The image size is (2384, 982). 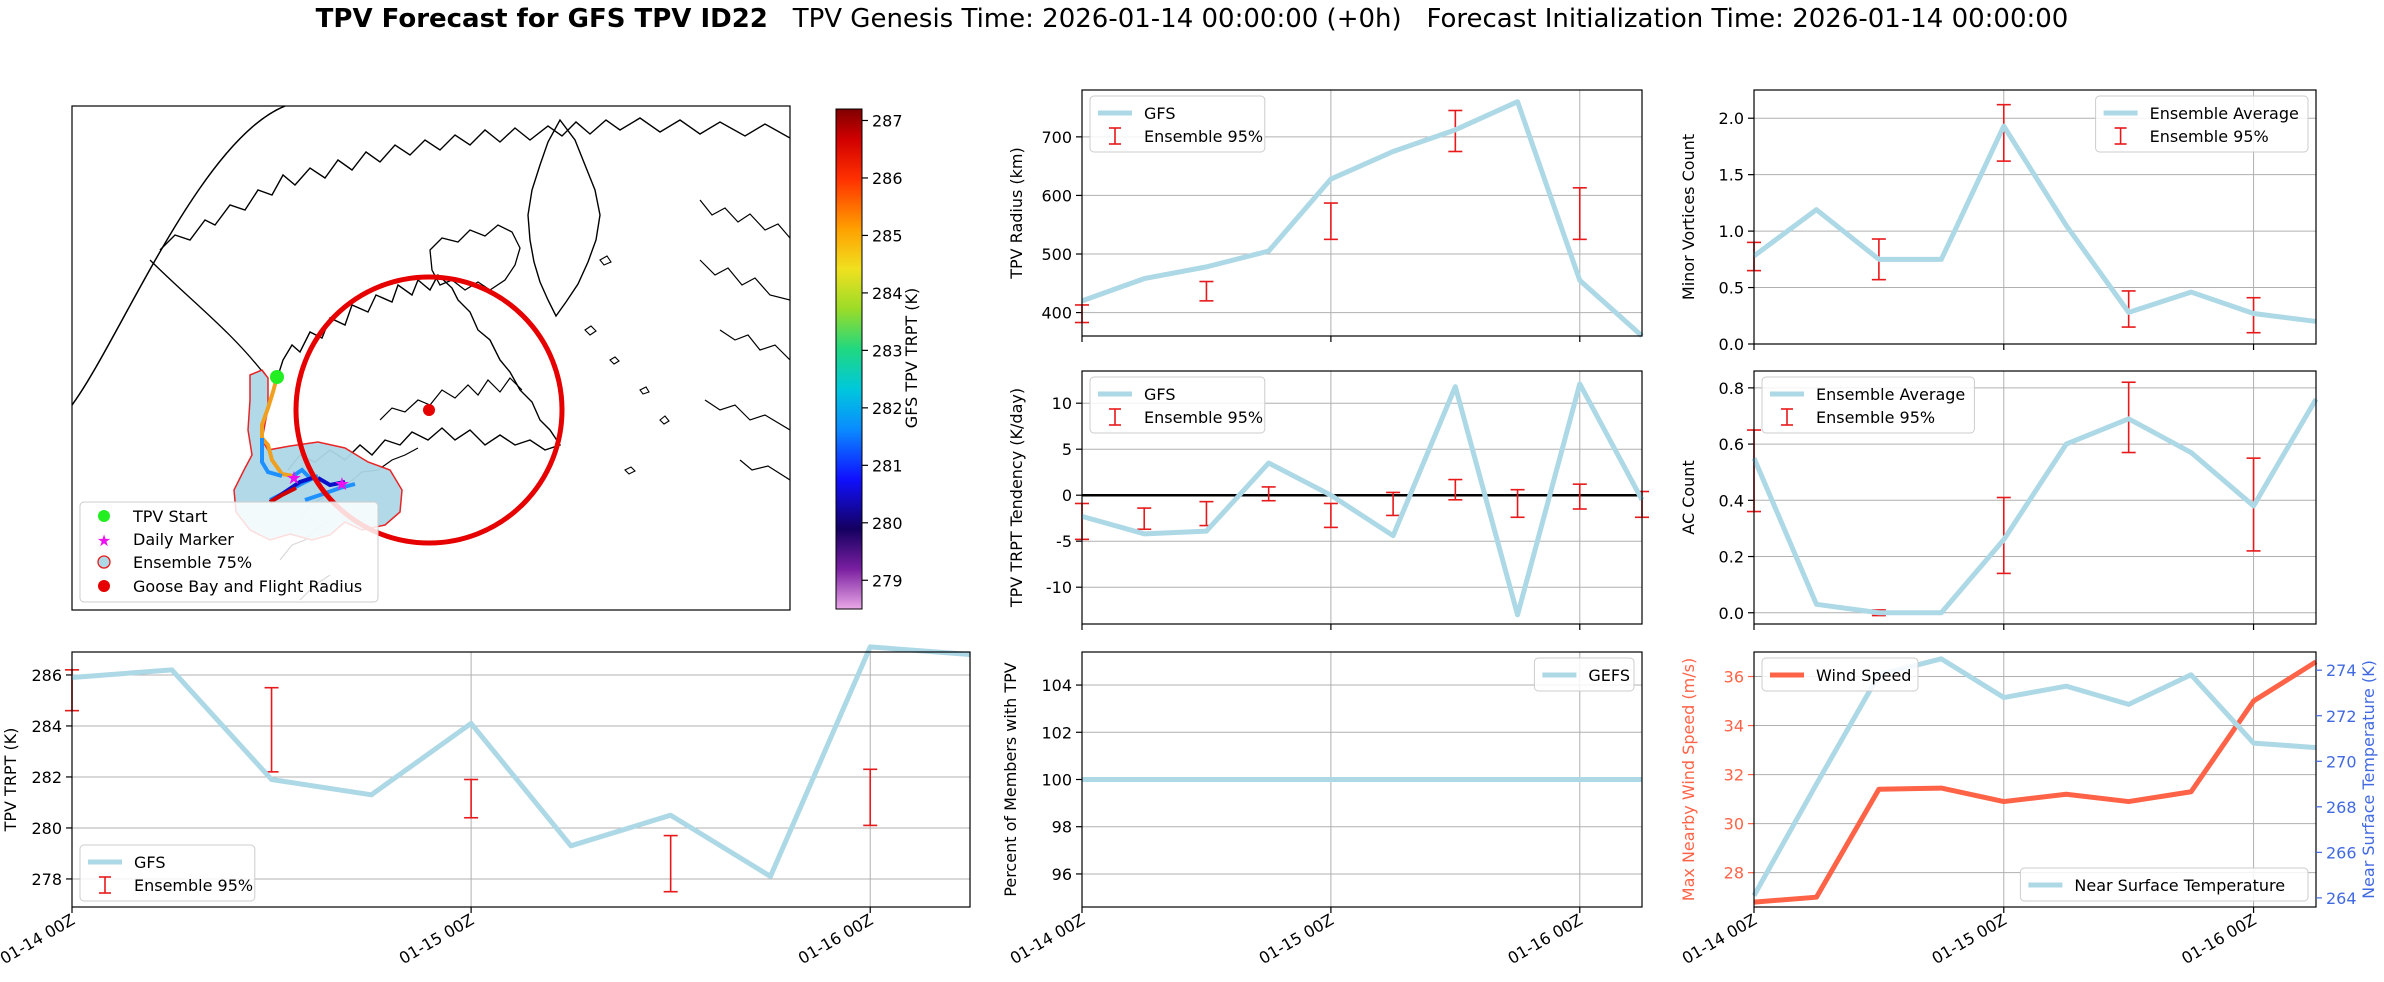 I want to click on y-tick-label: -10, so click(x=1059, y=587).